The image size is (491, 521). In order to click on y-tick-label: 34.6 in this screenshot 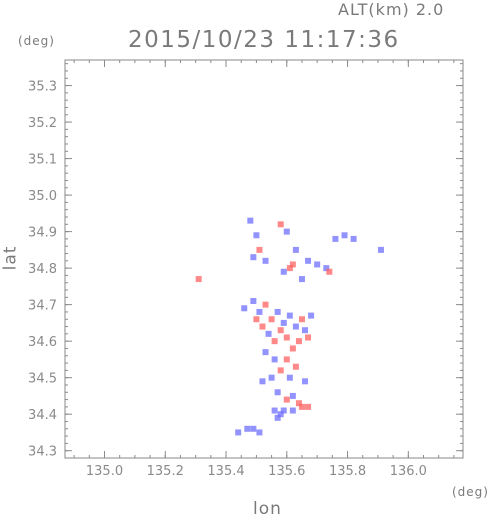, I will do `click(42, 342)`.